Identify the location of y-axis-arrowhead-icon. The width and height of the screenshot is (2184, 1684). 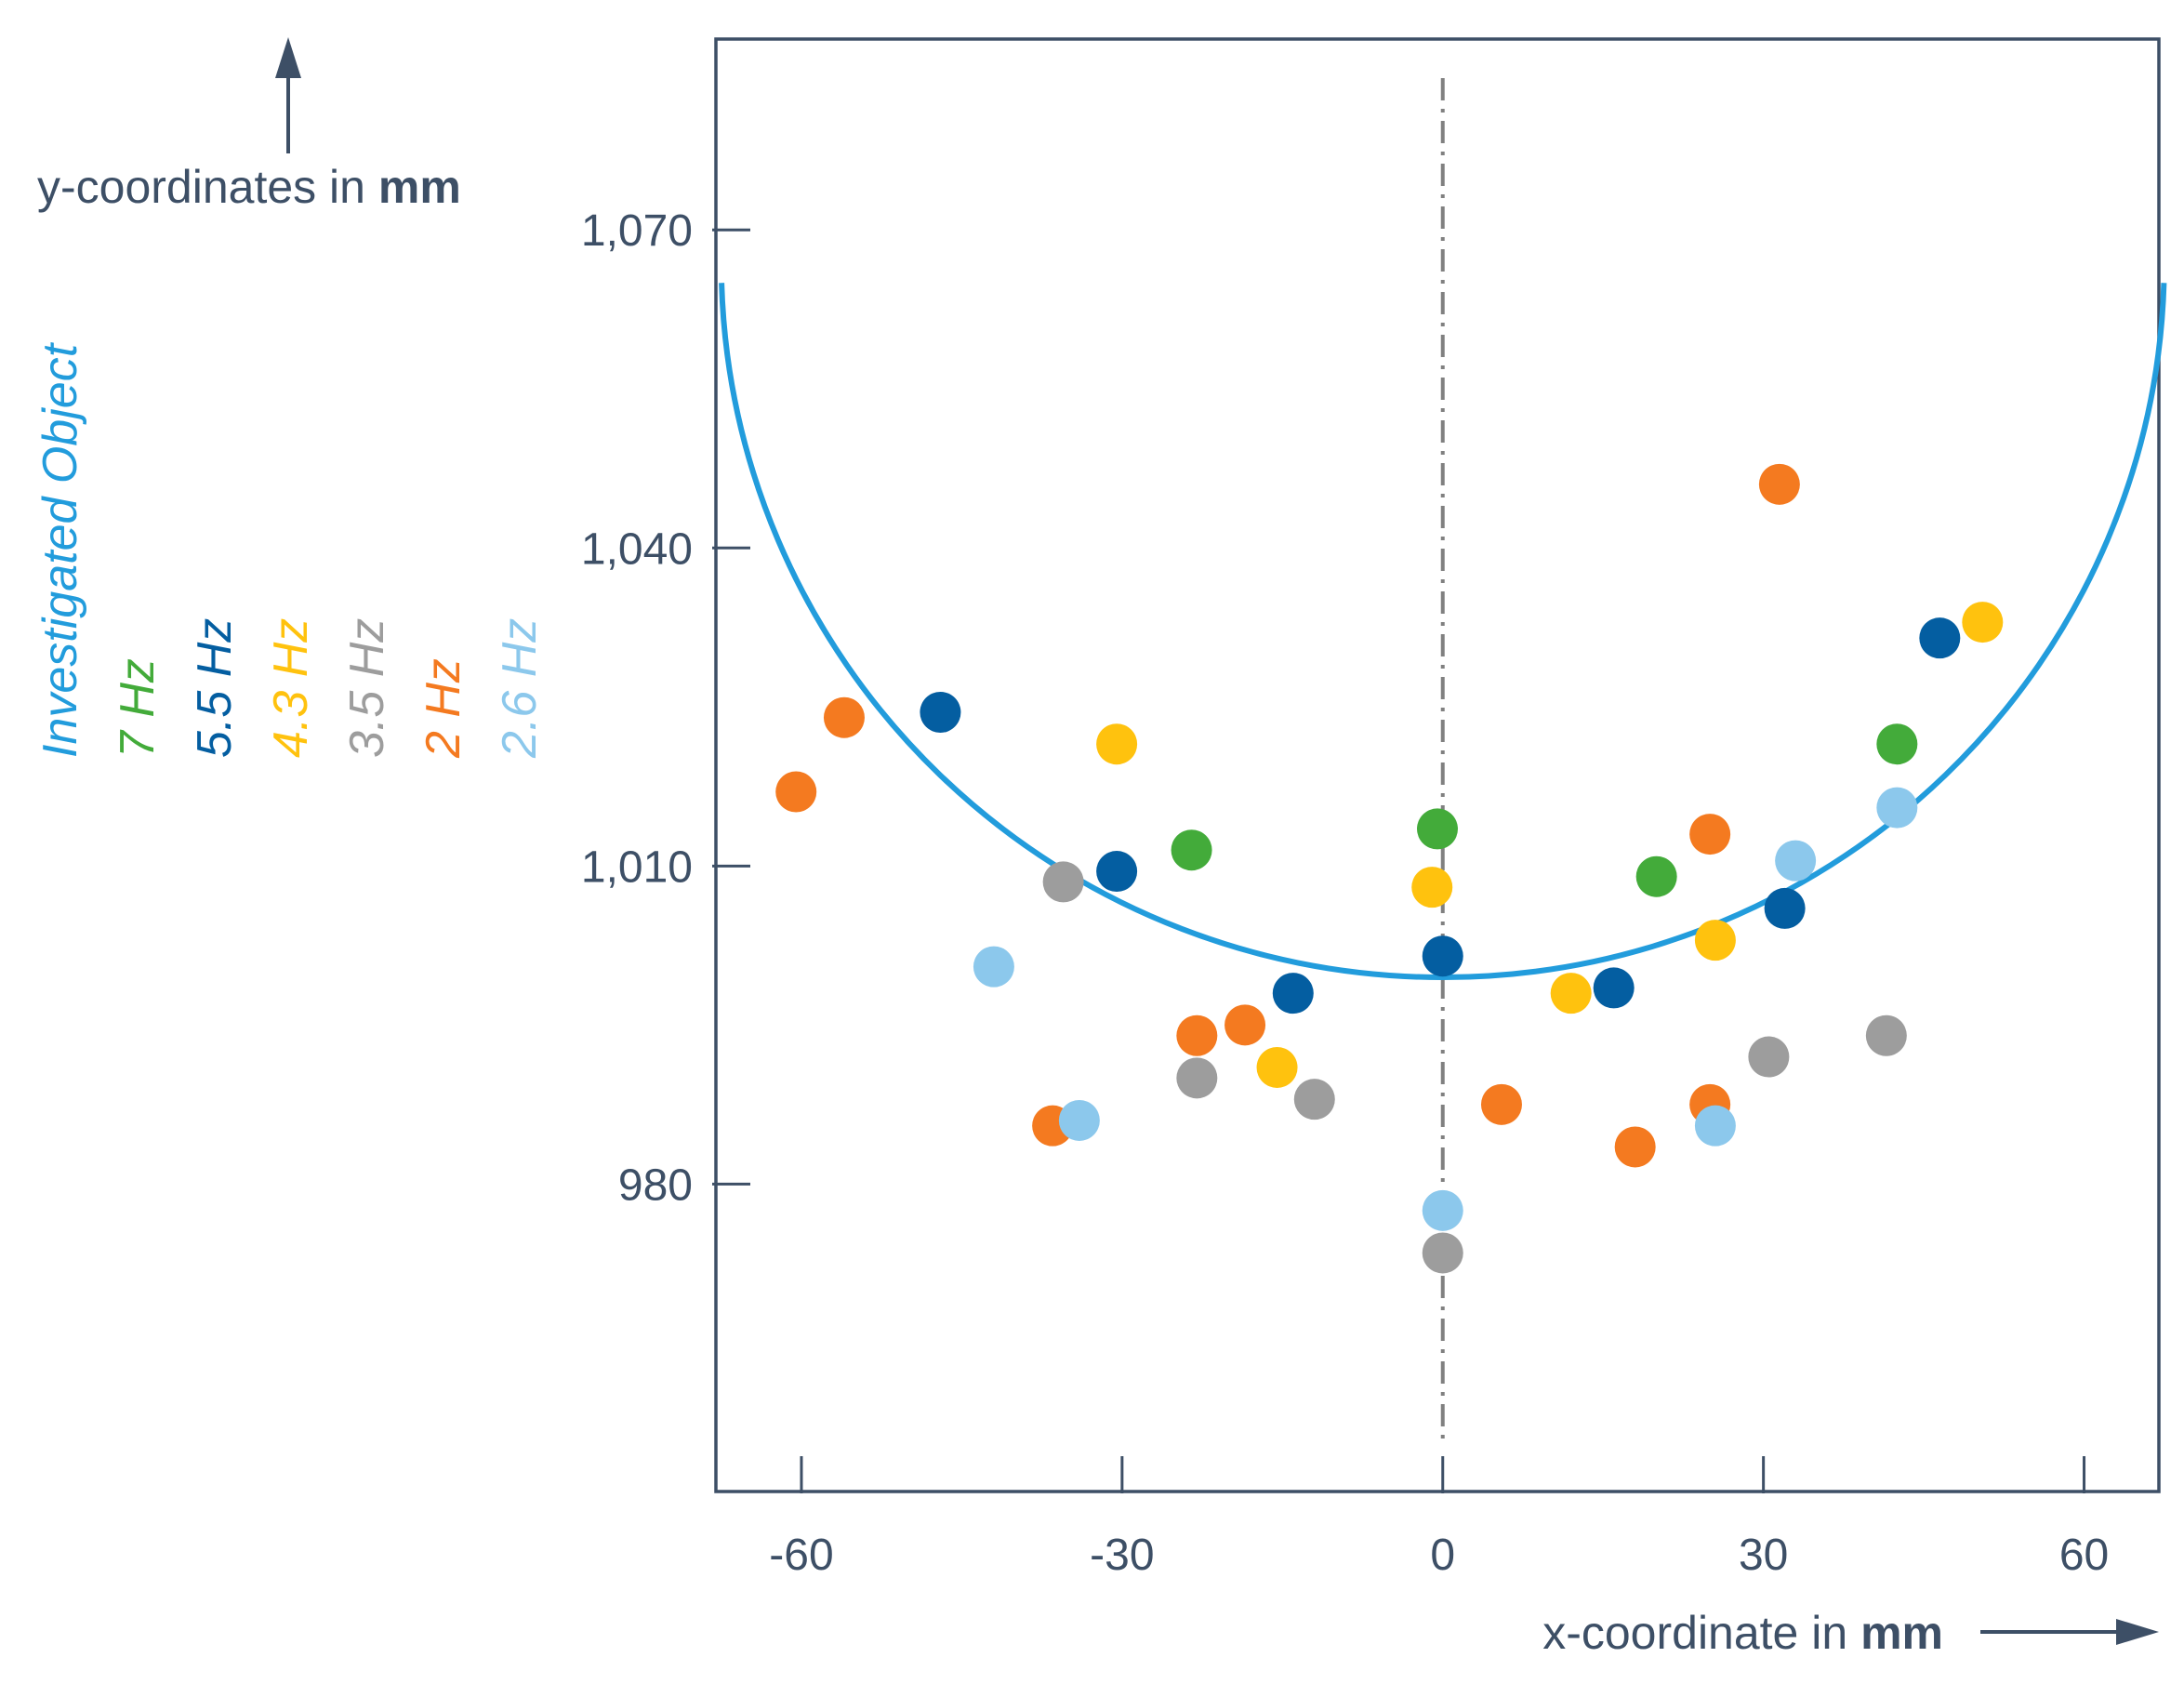
(288, 57).